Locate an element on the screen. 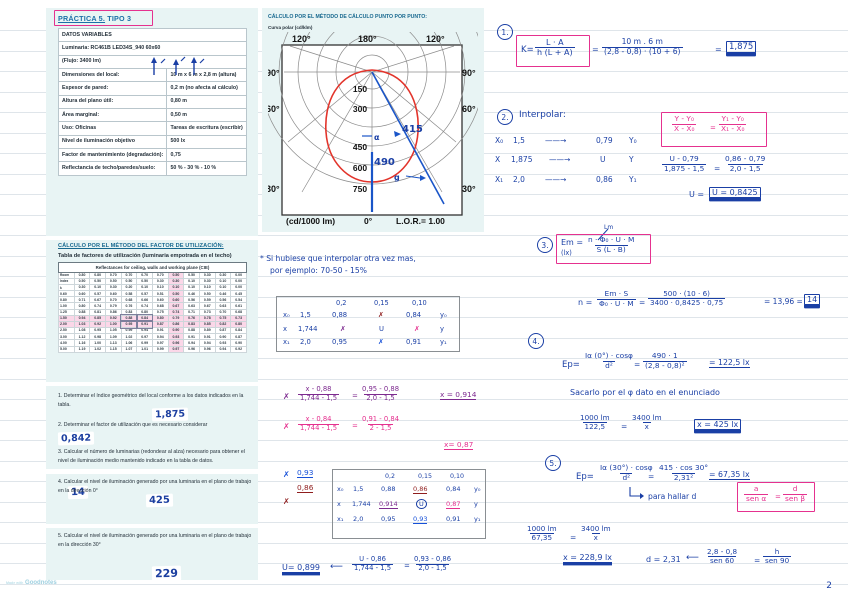 This screenshot has width=848, height=599. t2-r2-x: x₁ is located at coordinates (340, 519).